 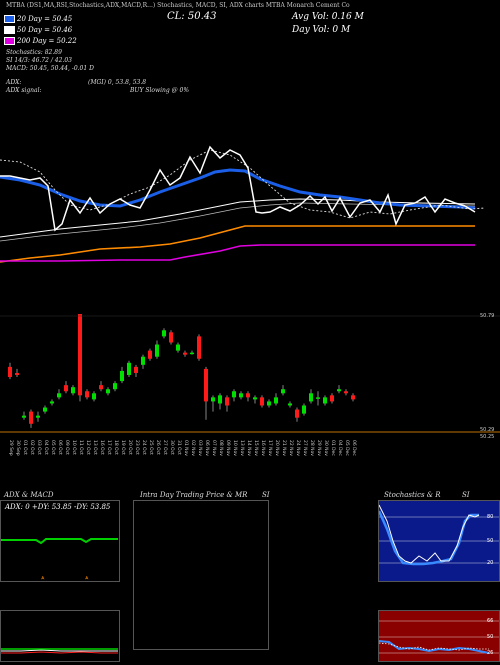 What do you see at coordinates (192, 16) in the screenshot?
I see `close-value: CL: 50.43` at bounding box center [192, 16].